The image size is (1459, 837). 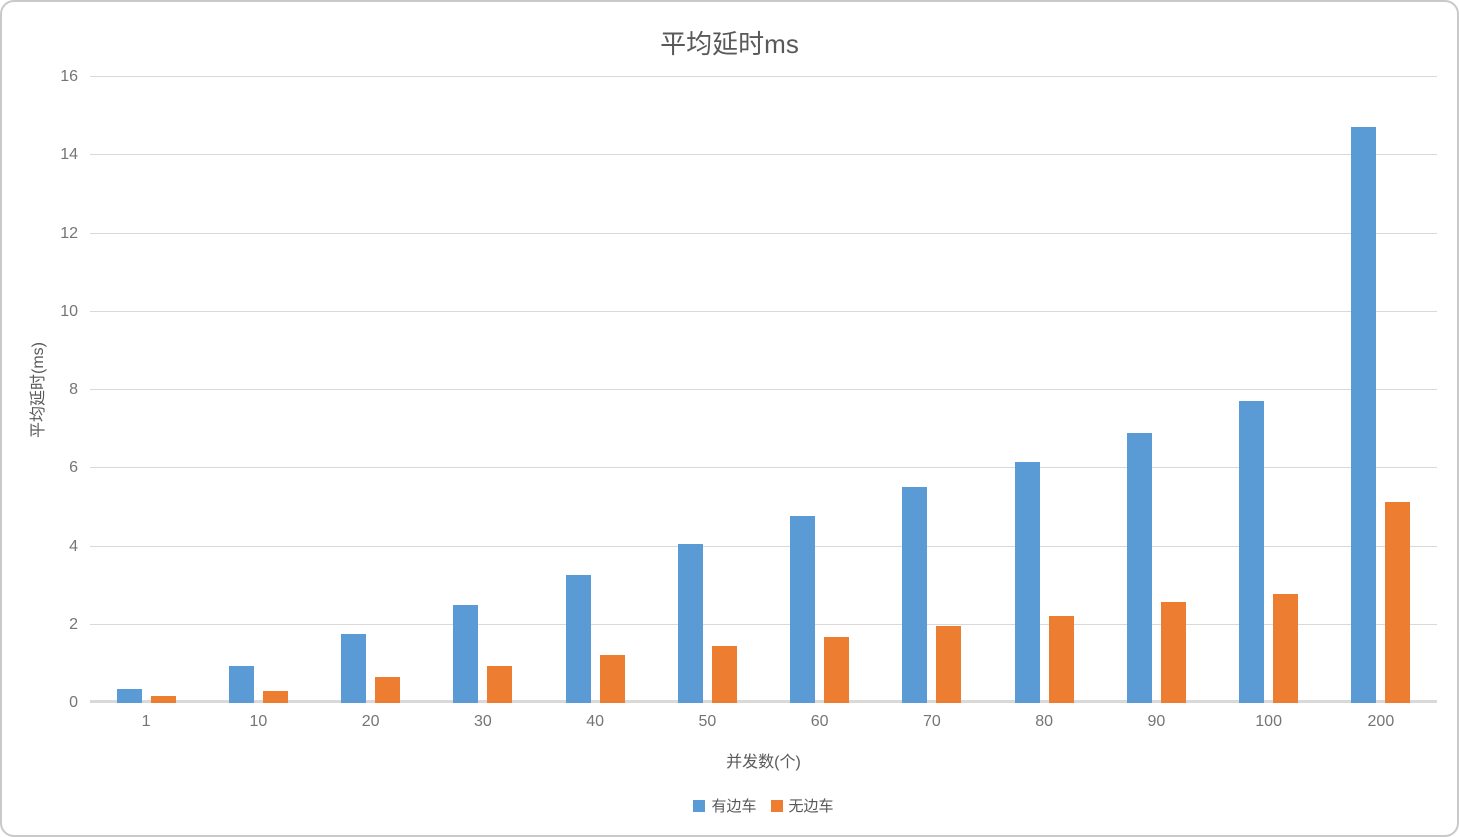 What do you see at coordinates (724, 674) in the screenshot?
I see `bar-series1-cat50` at bounding box center [724, 674].